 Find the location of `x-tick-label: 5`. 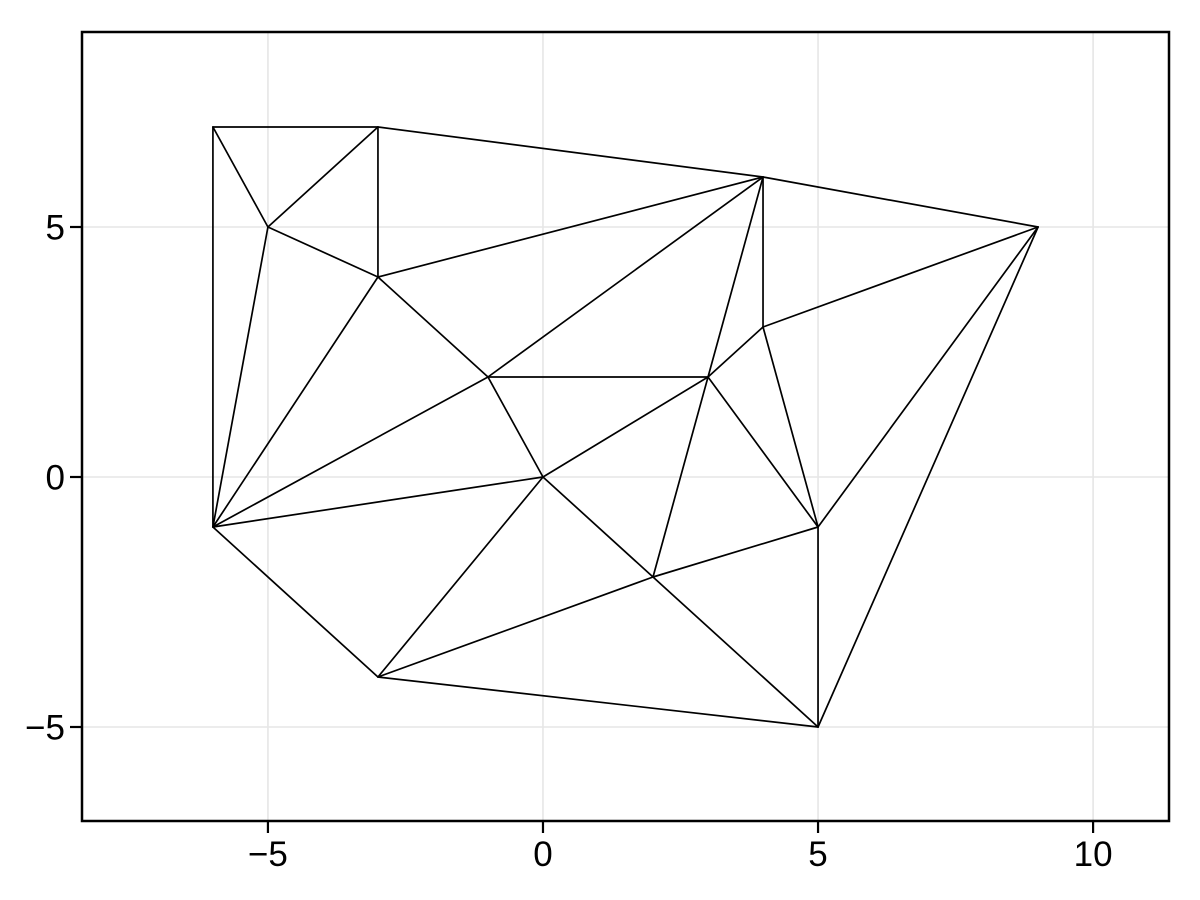

x-tick-label: 5 is located at coordinates (817, 854).